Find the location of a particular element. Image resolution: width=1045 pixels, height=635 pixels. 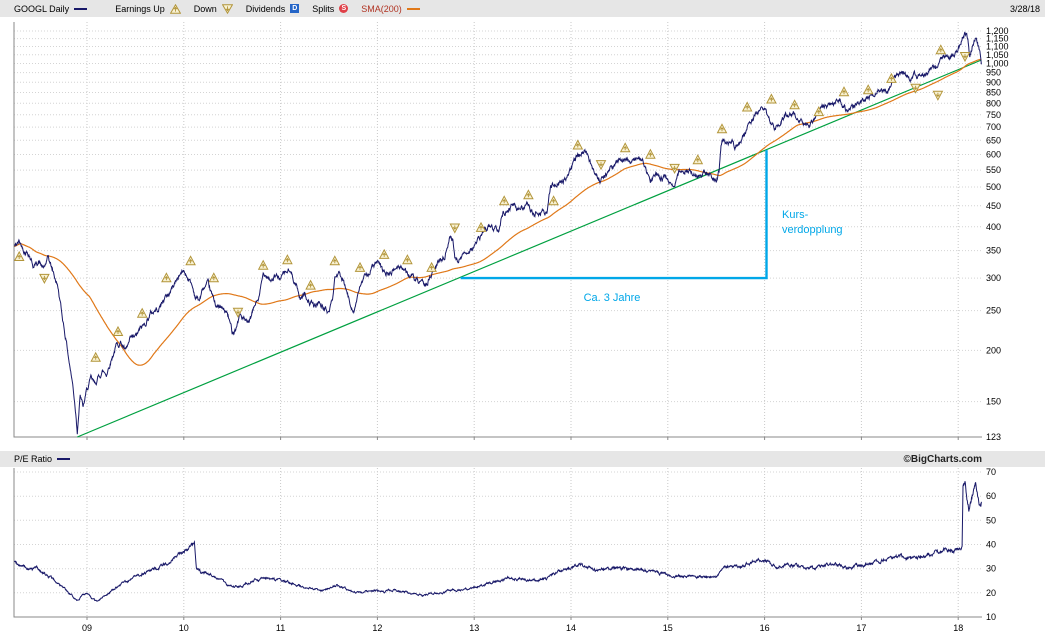

dividend-badge-icon: D is located at coordinates (295, 8).